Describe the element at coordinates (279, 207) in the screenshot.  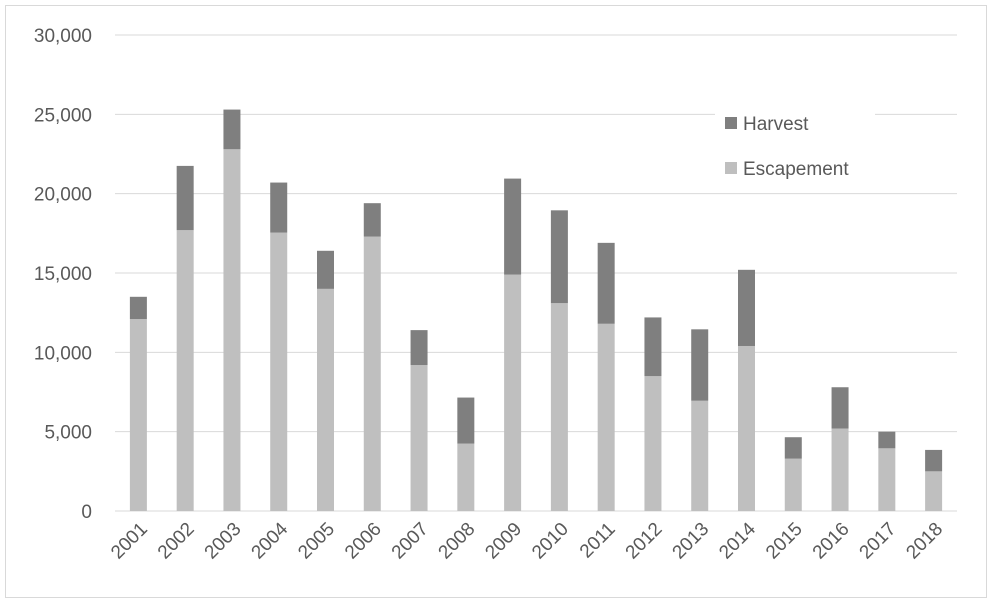
I see `bar-harvest-2004` at that location.